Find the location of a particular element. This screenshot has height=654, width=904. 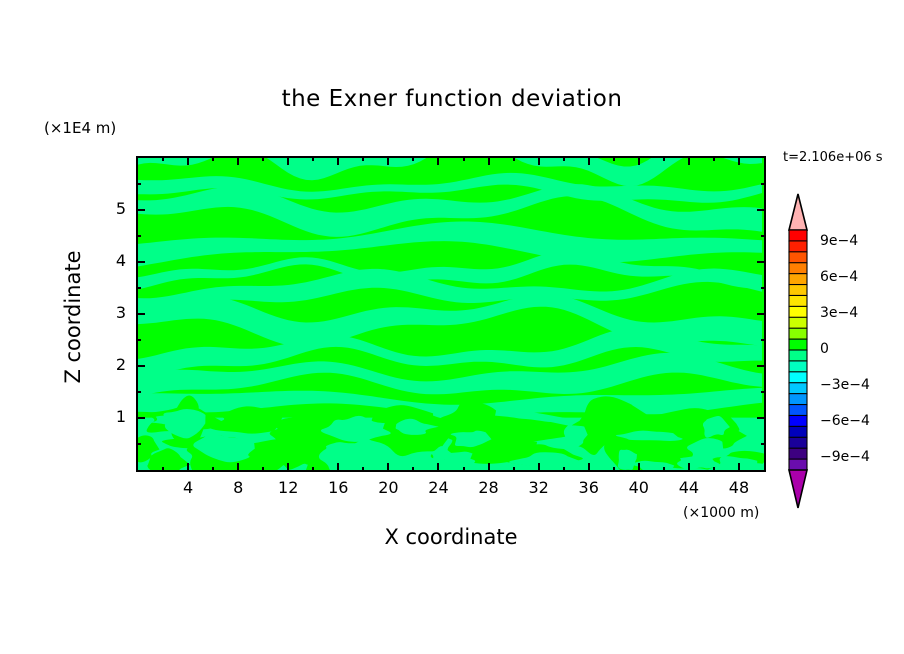

timestamp-label: t=2.106e+06 s is located at coordinates (833, 157).